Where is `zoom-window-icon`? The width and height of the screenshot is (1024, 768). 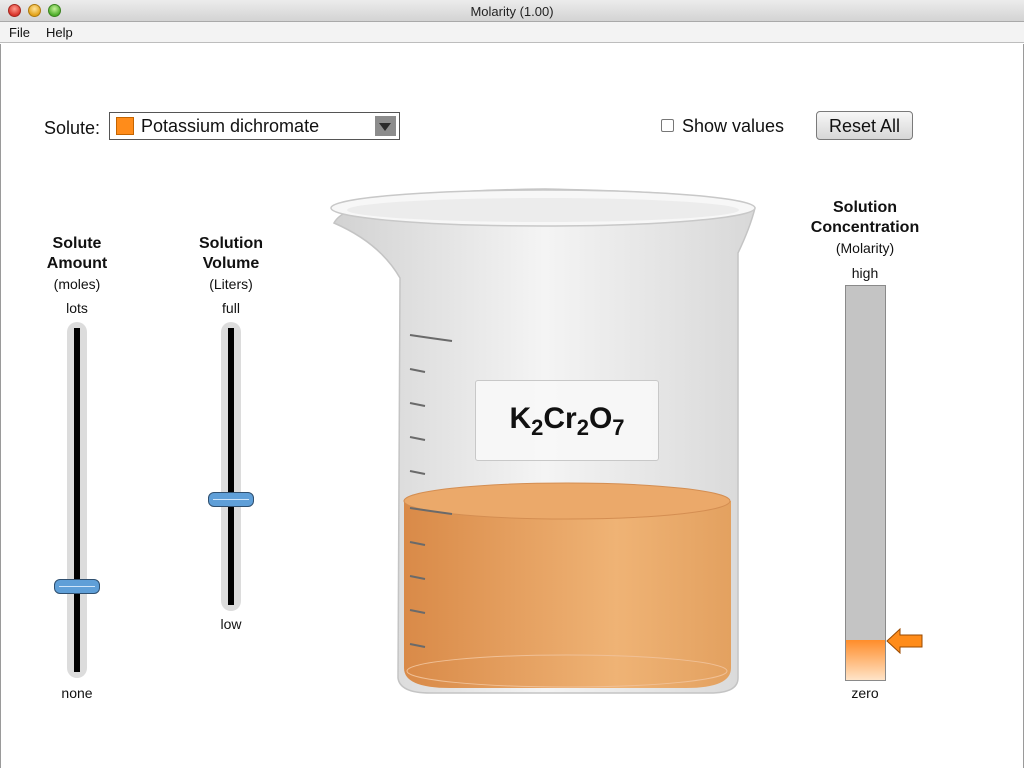
zoom-window-icon is located at coordinates (54, 10).